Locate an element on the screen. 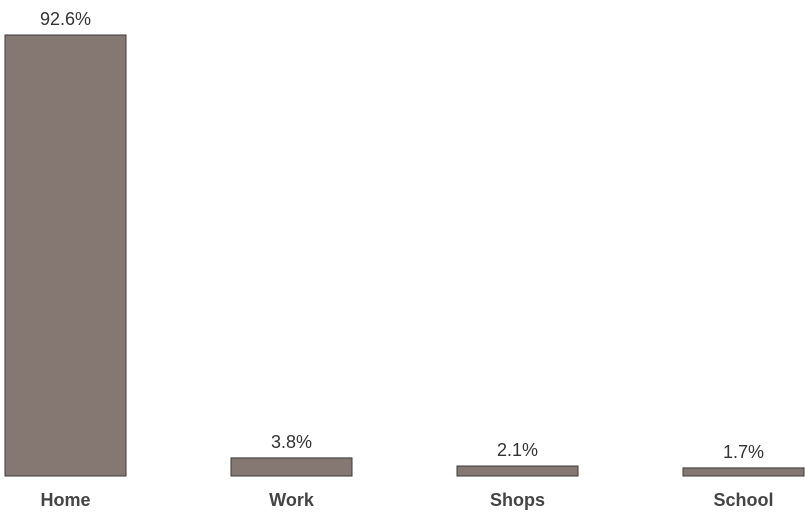 This screenshot has width=805, height=512. value-label-home: 92.6% is located at coordinates (65, 19).